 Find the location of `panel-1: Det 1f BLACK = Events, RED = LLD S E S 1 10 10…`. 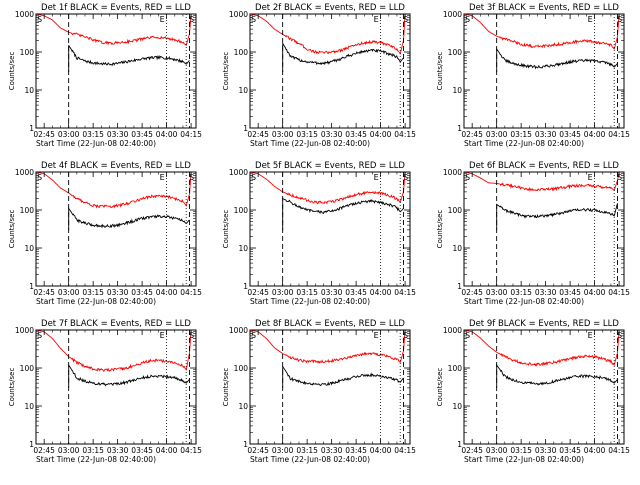

panel-1: Det 1f BLACK = Events, RED = LLD S E S 1 10 10… is located at coordinates (105, 75).